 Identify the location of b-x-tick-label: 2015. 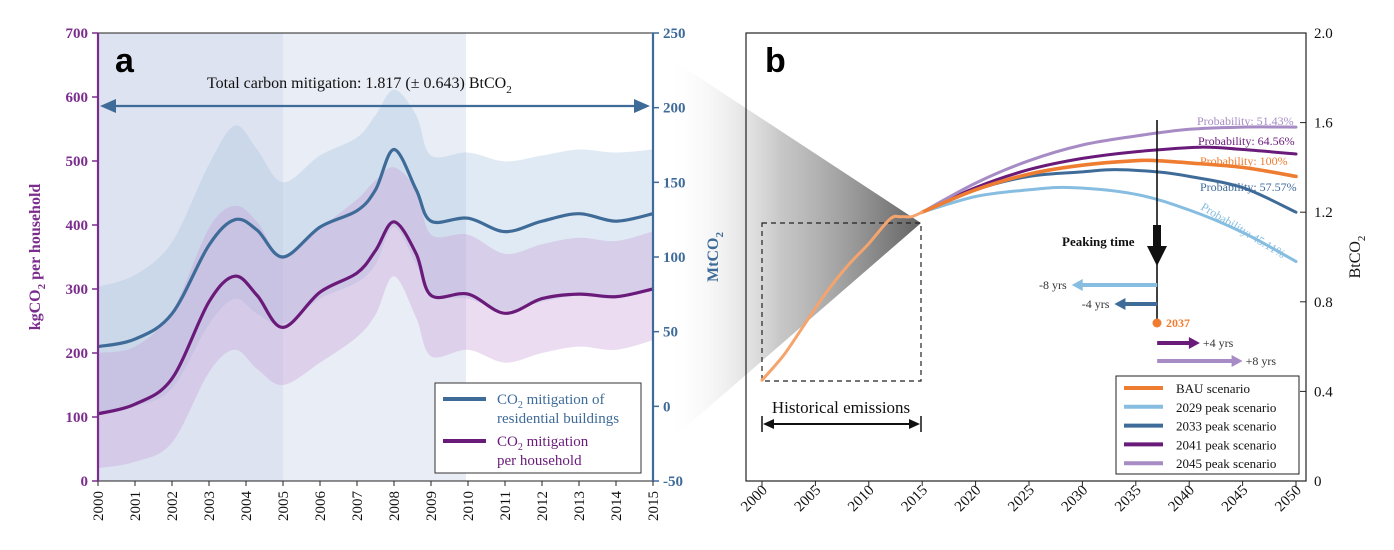
(915, 499).